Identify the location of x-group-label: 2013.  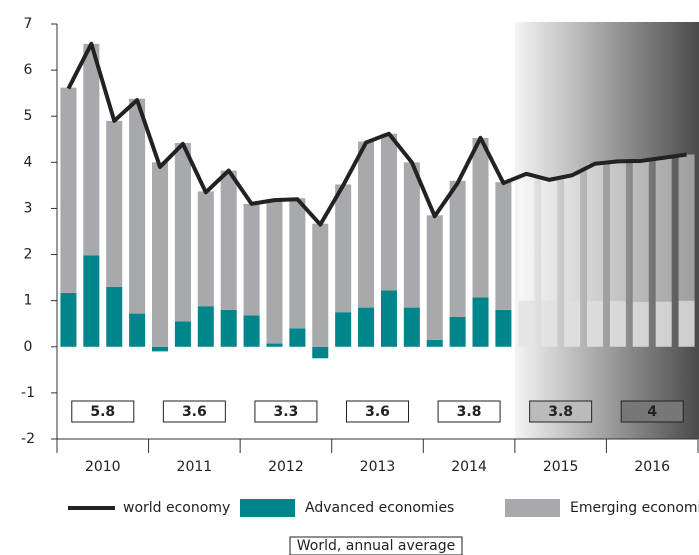
(378, 467).